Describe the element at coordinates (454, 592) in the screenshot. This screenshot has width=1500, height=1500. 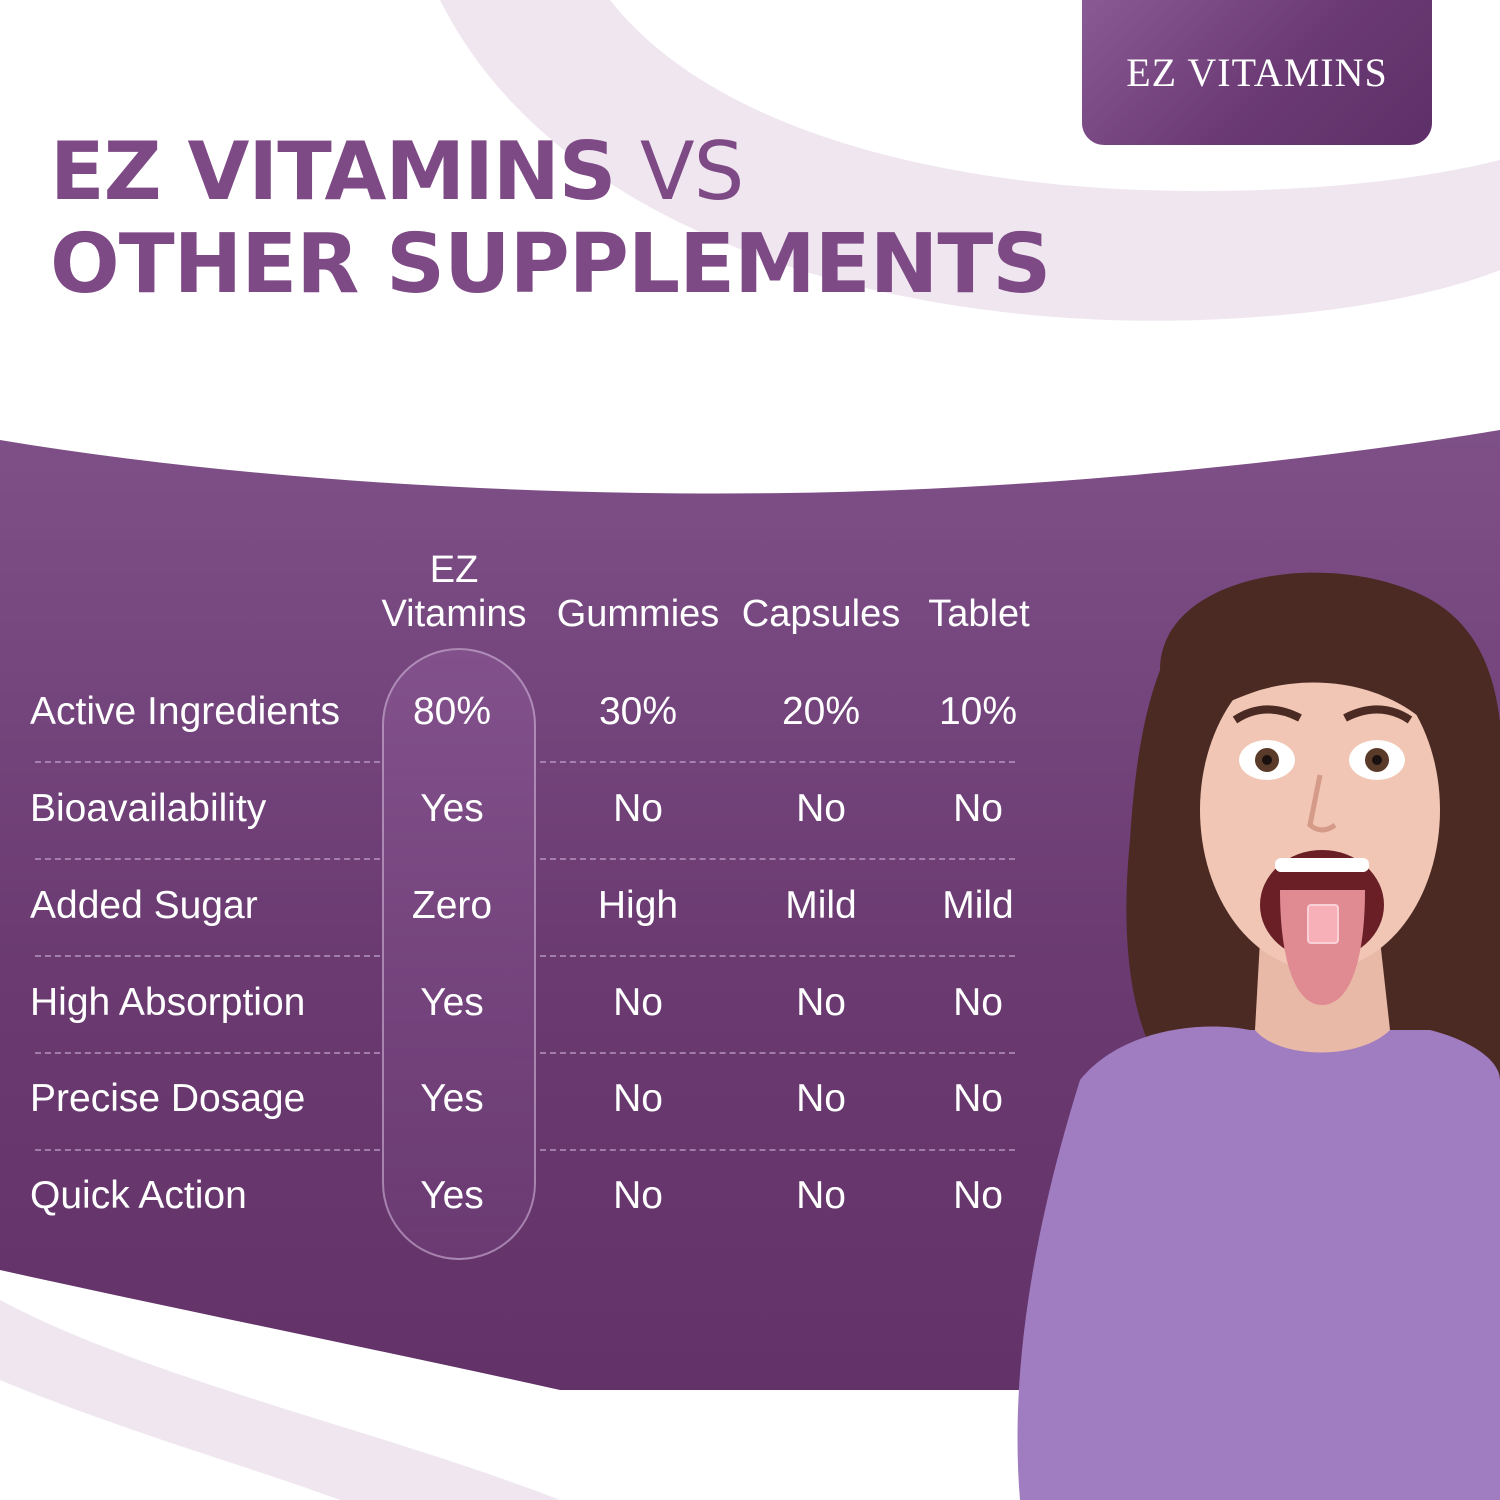
I see `column-header-ez-vitamins: EZ Vitamins` at that location.